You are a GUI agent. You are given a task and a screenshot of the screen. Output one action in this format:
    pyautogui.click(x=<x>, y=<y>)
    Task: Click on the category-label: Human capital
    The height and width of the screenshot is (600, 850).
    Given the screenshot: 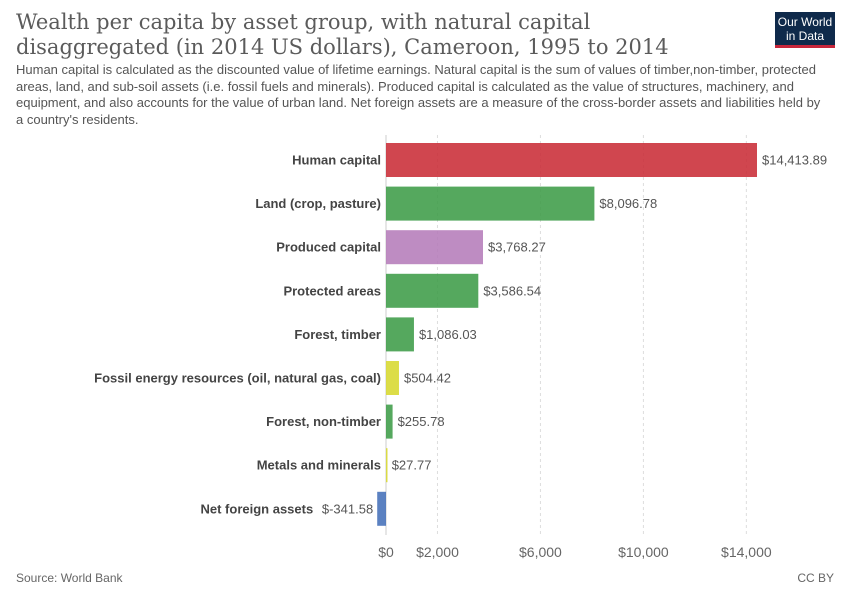 What is the action you would take?
    pyautogui.click(x=336, y=160)
    